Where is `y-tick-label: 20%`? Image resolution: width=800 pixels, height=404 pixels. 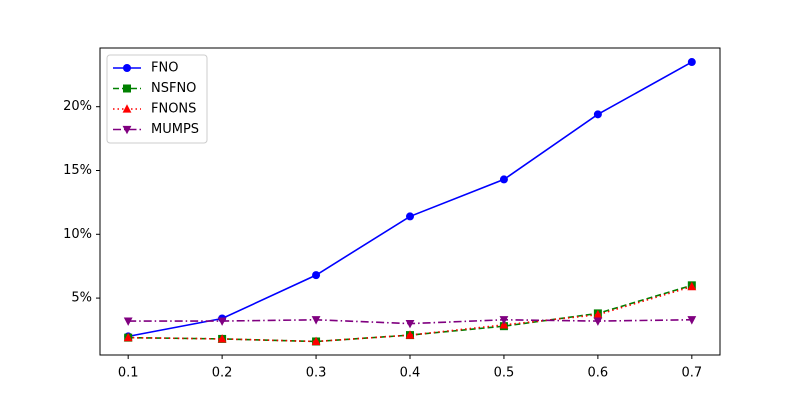
y-tick-label: 20% is located at coordinates (77, 106).